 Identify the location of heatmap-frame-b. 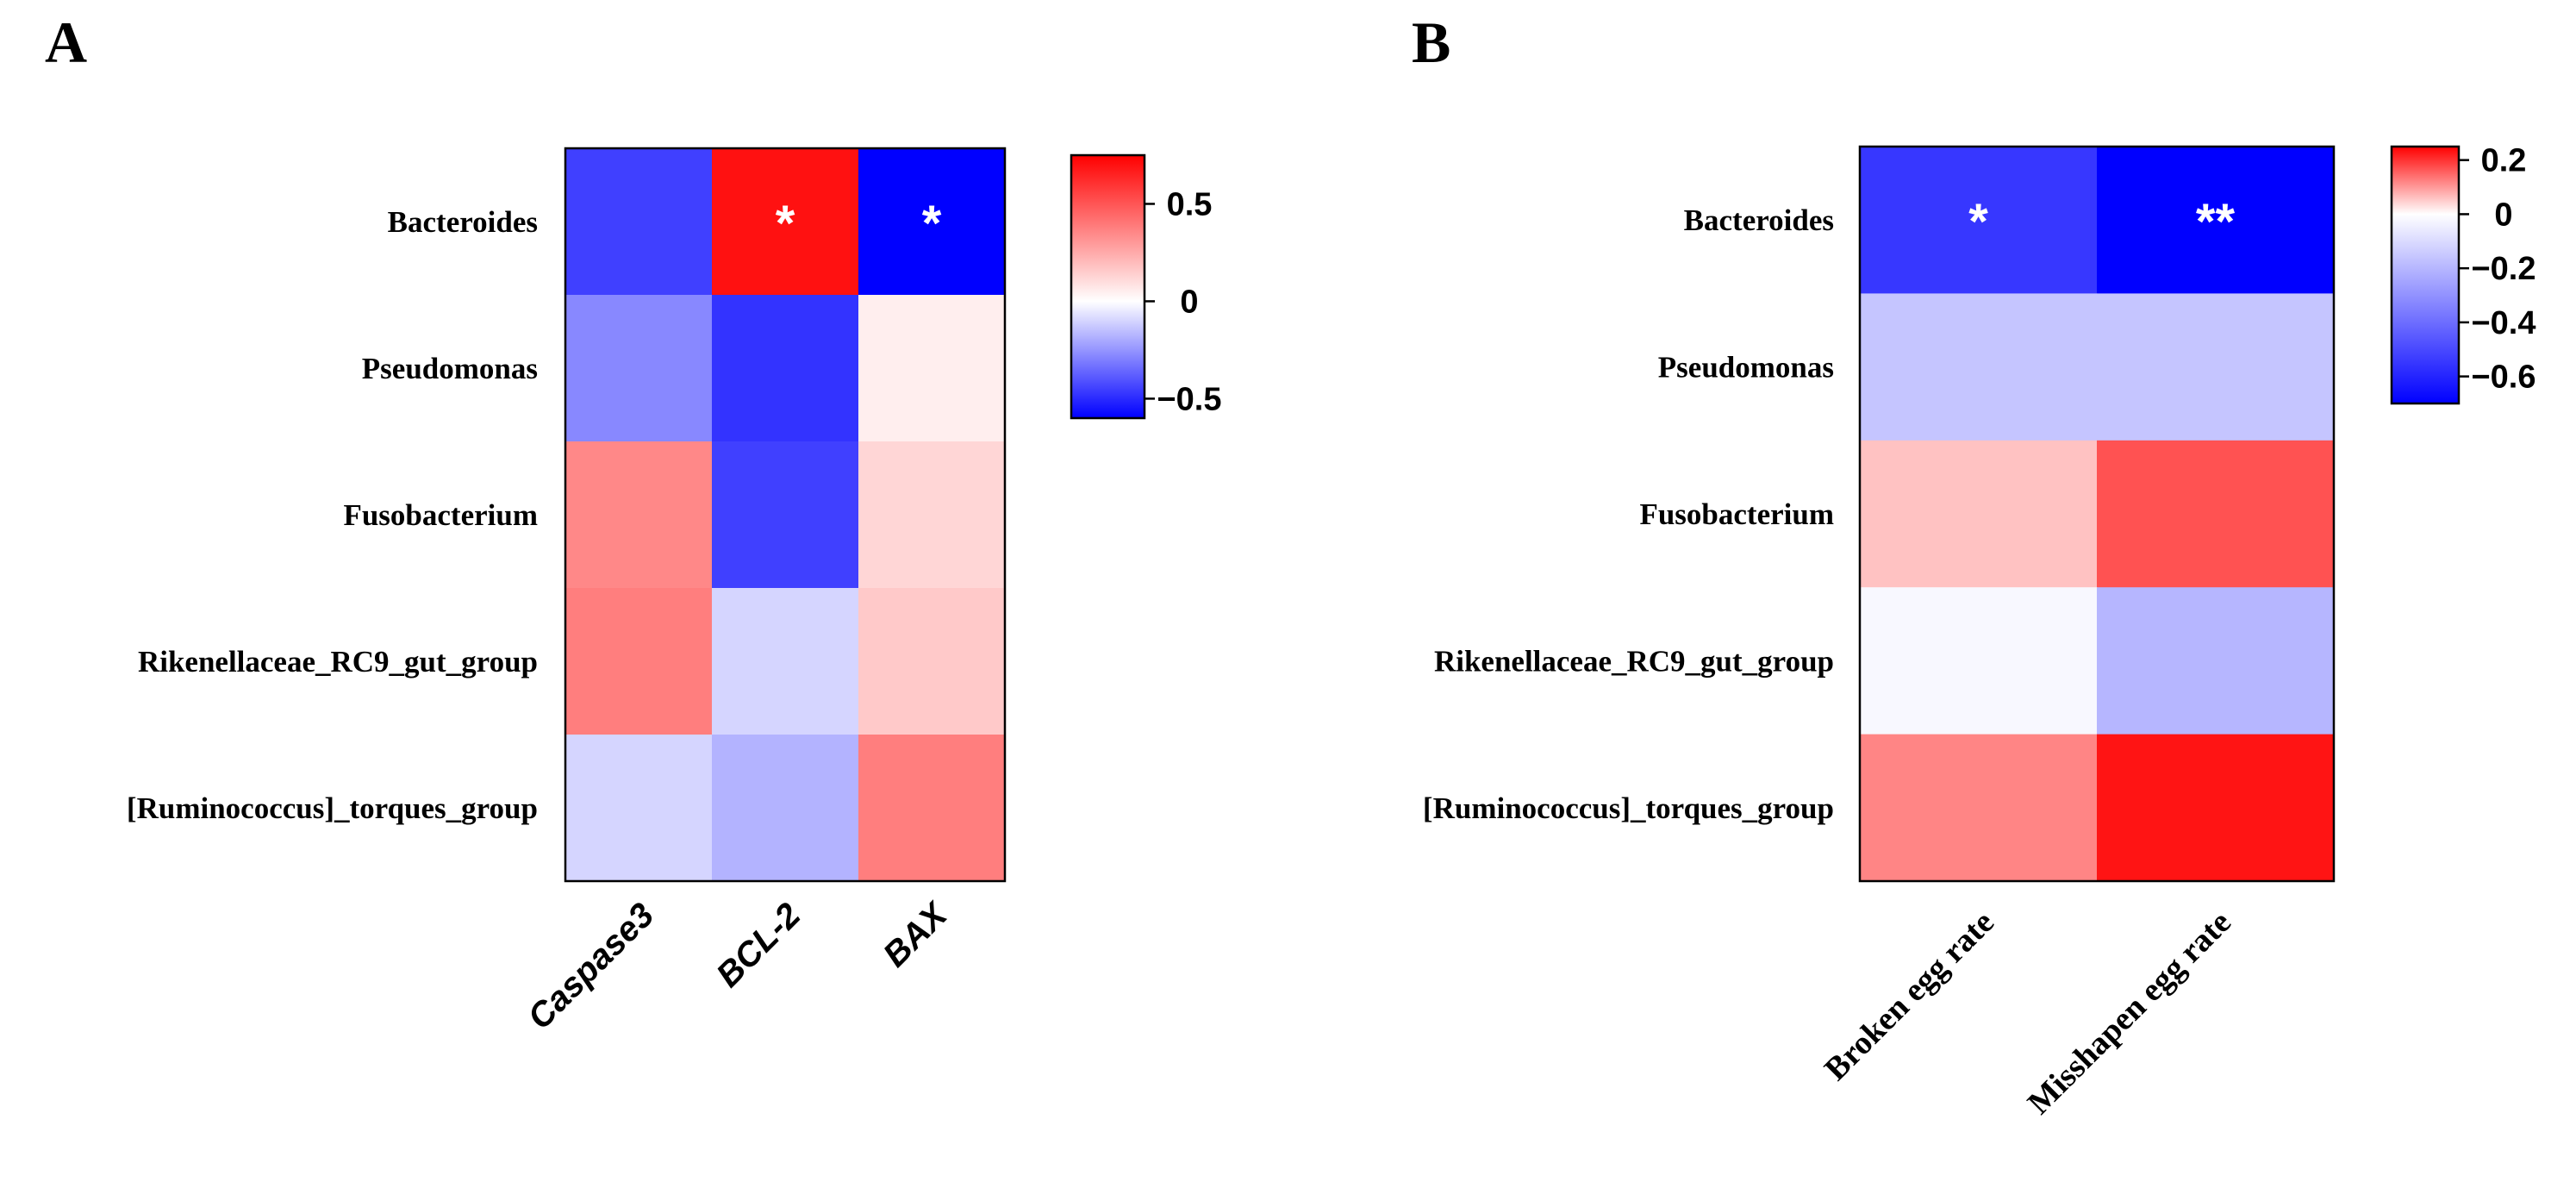
(2097, 514).